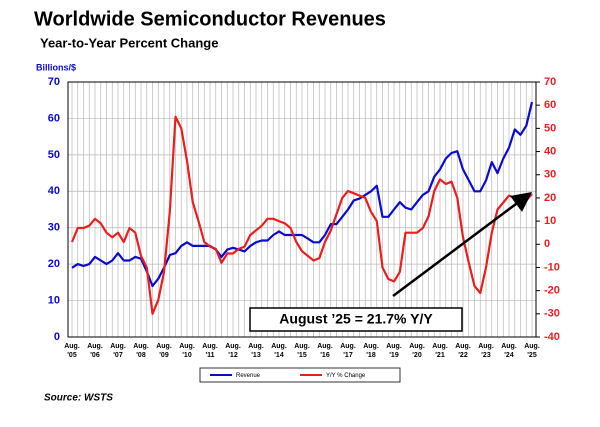 The image size is (600, 427). Describe the element at coordinates (550, 82) in the screenshot. I see `y2-tick-label: 70` at that location.